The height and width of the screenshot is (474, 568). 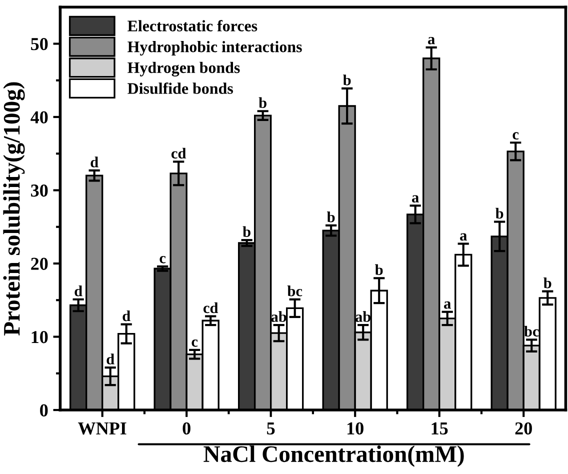 What do you see at coordinates (180, 88) in the screenshot?
I see `legend-label: Disulfide bonds` at bounding box center [180, 88].